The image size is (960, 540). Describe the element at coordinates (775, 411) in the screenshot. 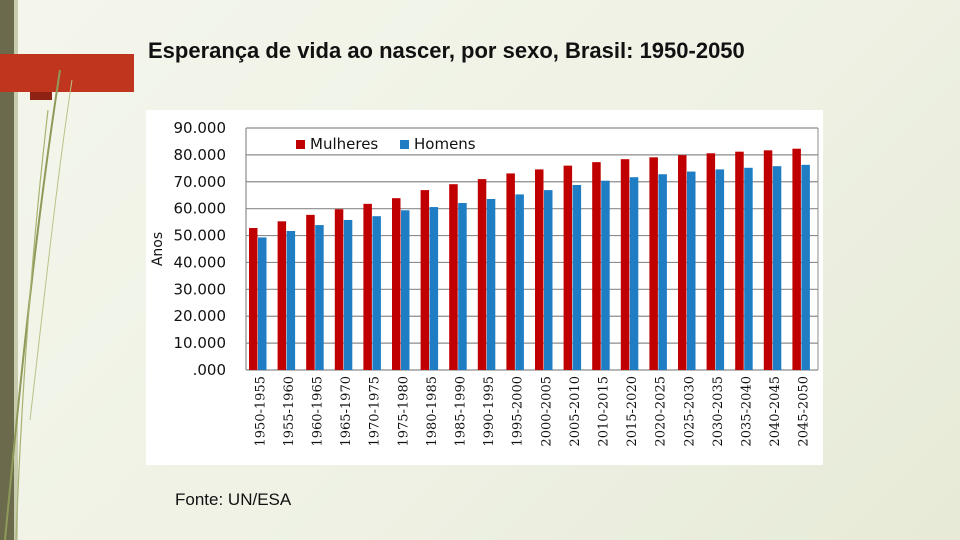

I see `x-tick-label: 2040-2045` at that location.